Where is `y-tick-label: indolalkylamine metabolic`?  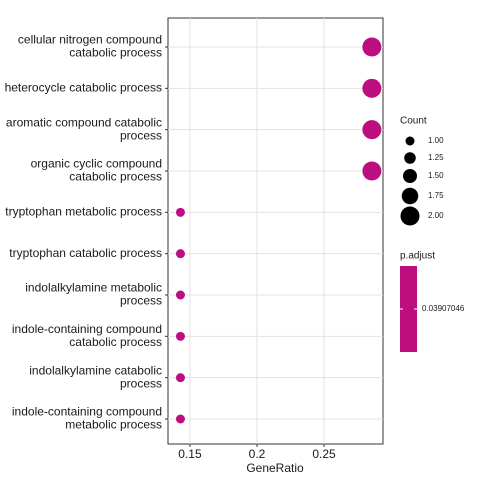 y-tick-label: indolalkylamine metabolic is located at coordinates (93, 288).